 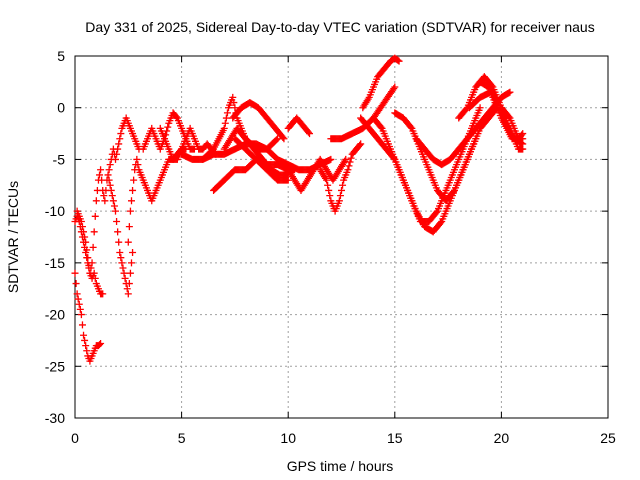 I want to click on x-tick-label: 20, so click(x=502, y=438).